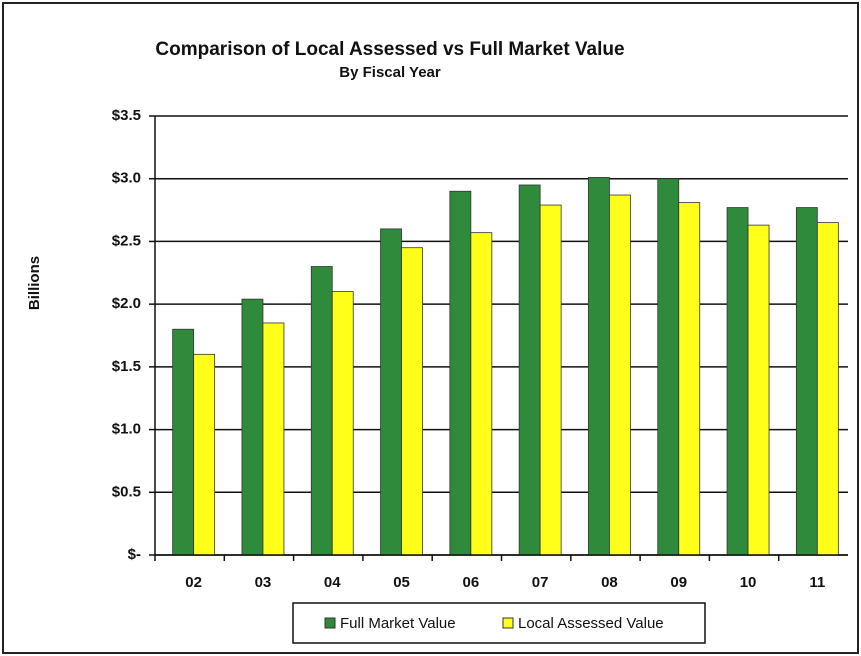 The height and width of the screenshot is (656, 861). Describe the element at coordinates (126, 491) in the screenshot. I see `y-tick-label: $0.5` at that location.